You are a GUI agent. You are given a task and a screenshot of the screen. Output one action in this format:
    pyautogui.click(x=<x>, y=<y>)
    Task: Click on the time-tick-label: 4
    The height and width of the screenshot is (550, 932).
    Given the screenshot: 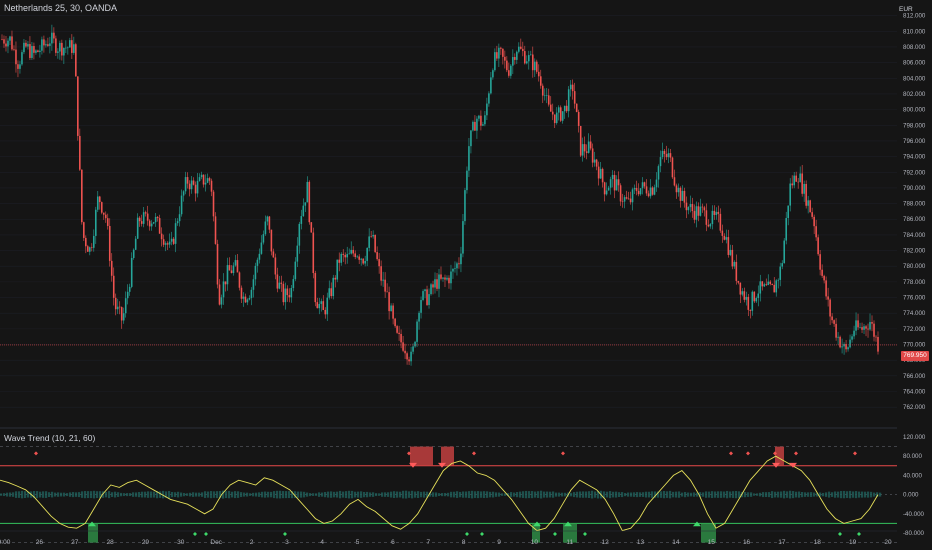 What is the action you would take?
    pyautogui.click(x=322, y=542)
    